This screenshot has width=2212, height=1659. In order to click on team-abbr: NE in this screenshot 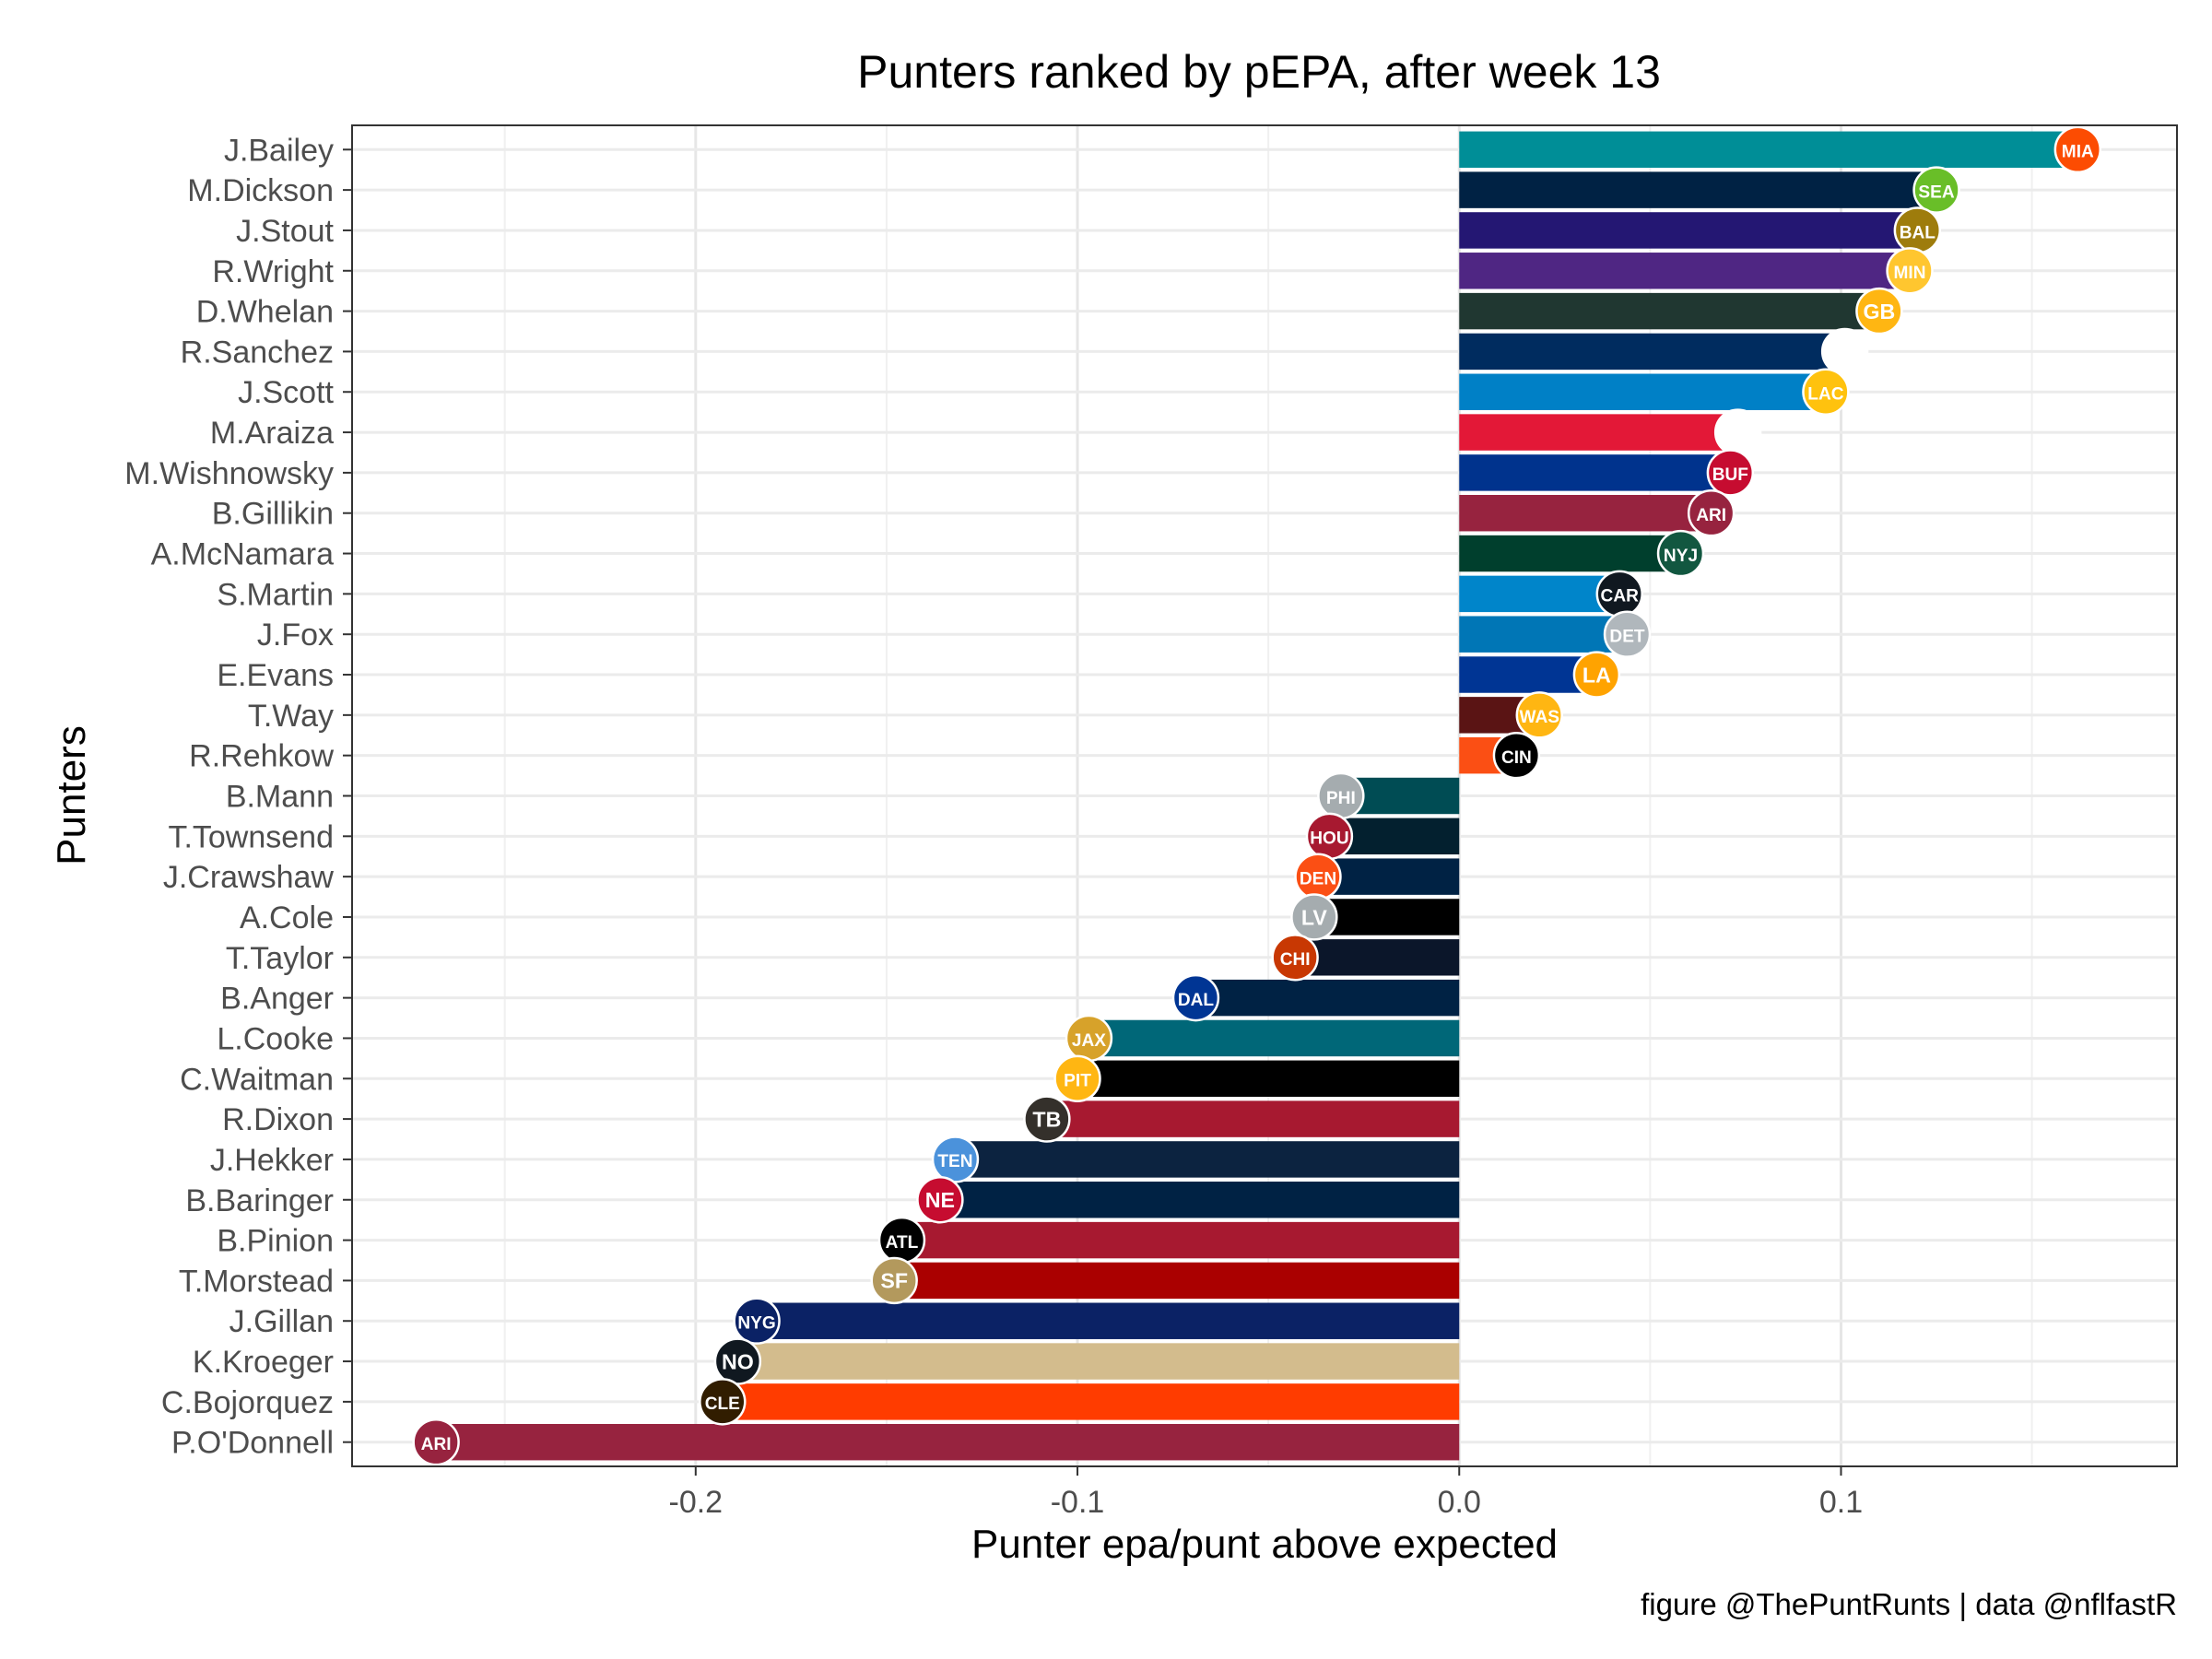, I will do `click(940, 1200)`.